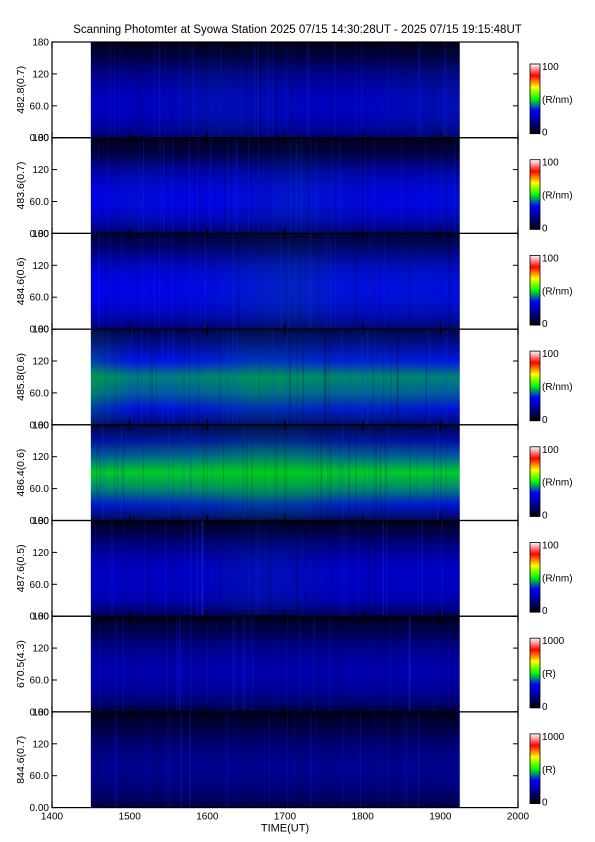  Describe the element at coordinates (207, 817) in the screenshot. I see `x-tick-label: 1600` at that location.